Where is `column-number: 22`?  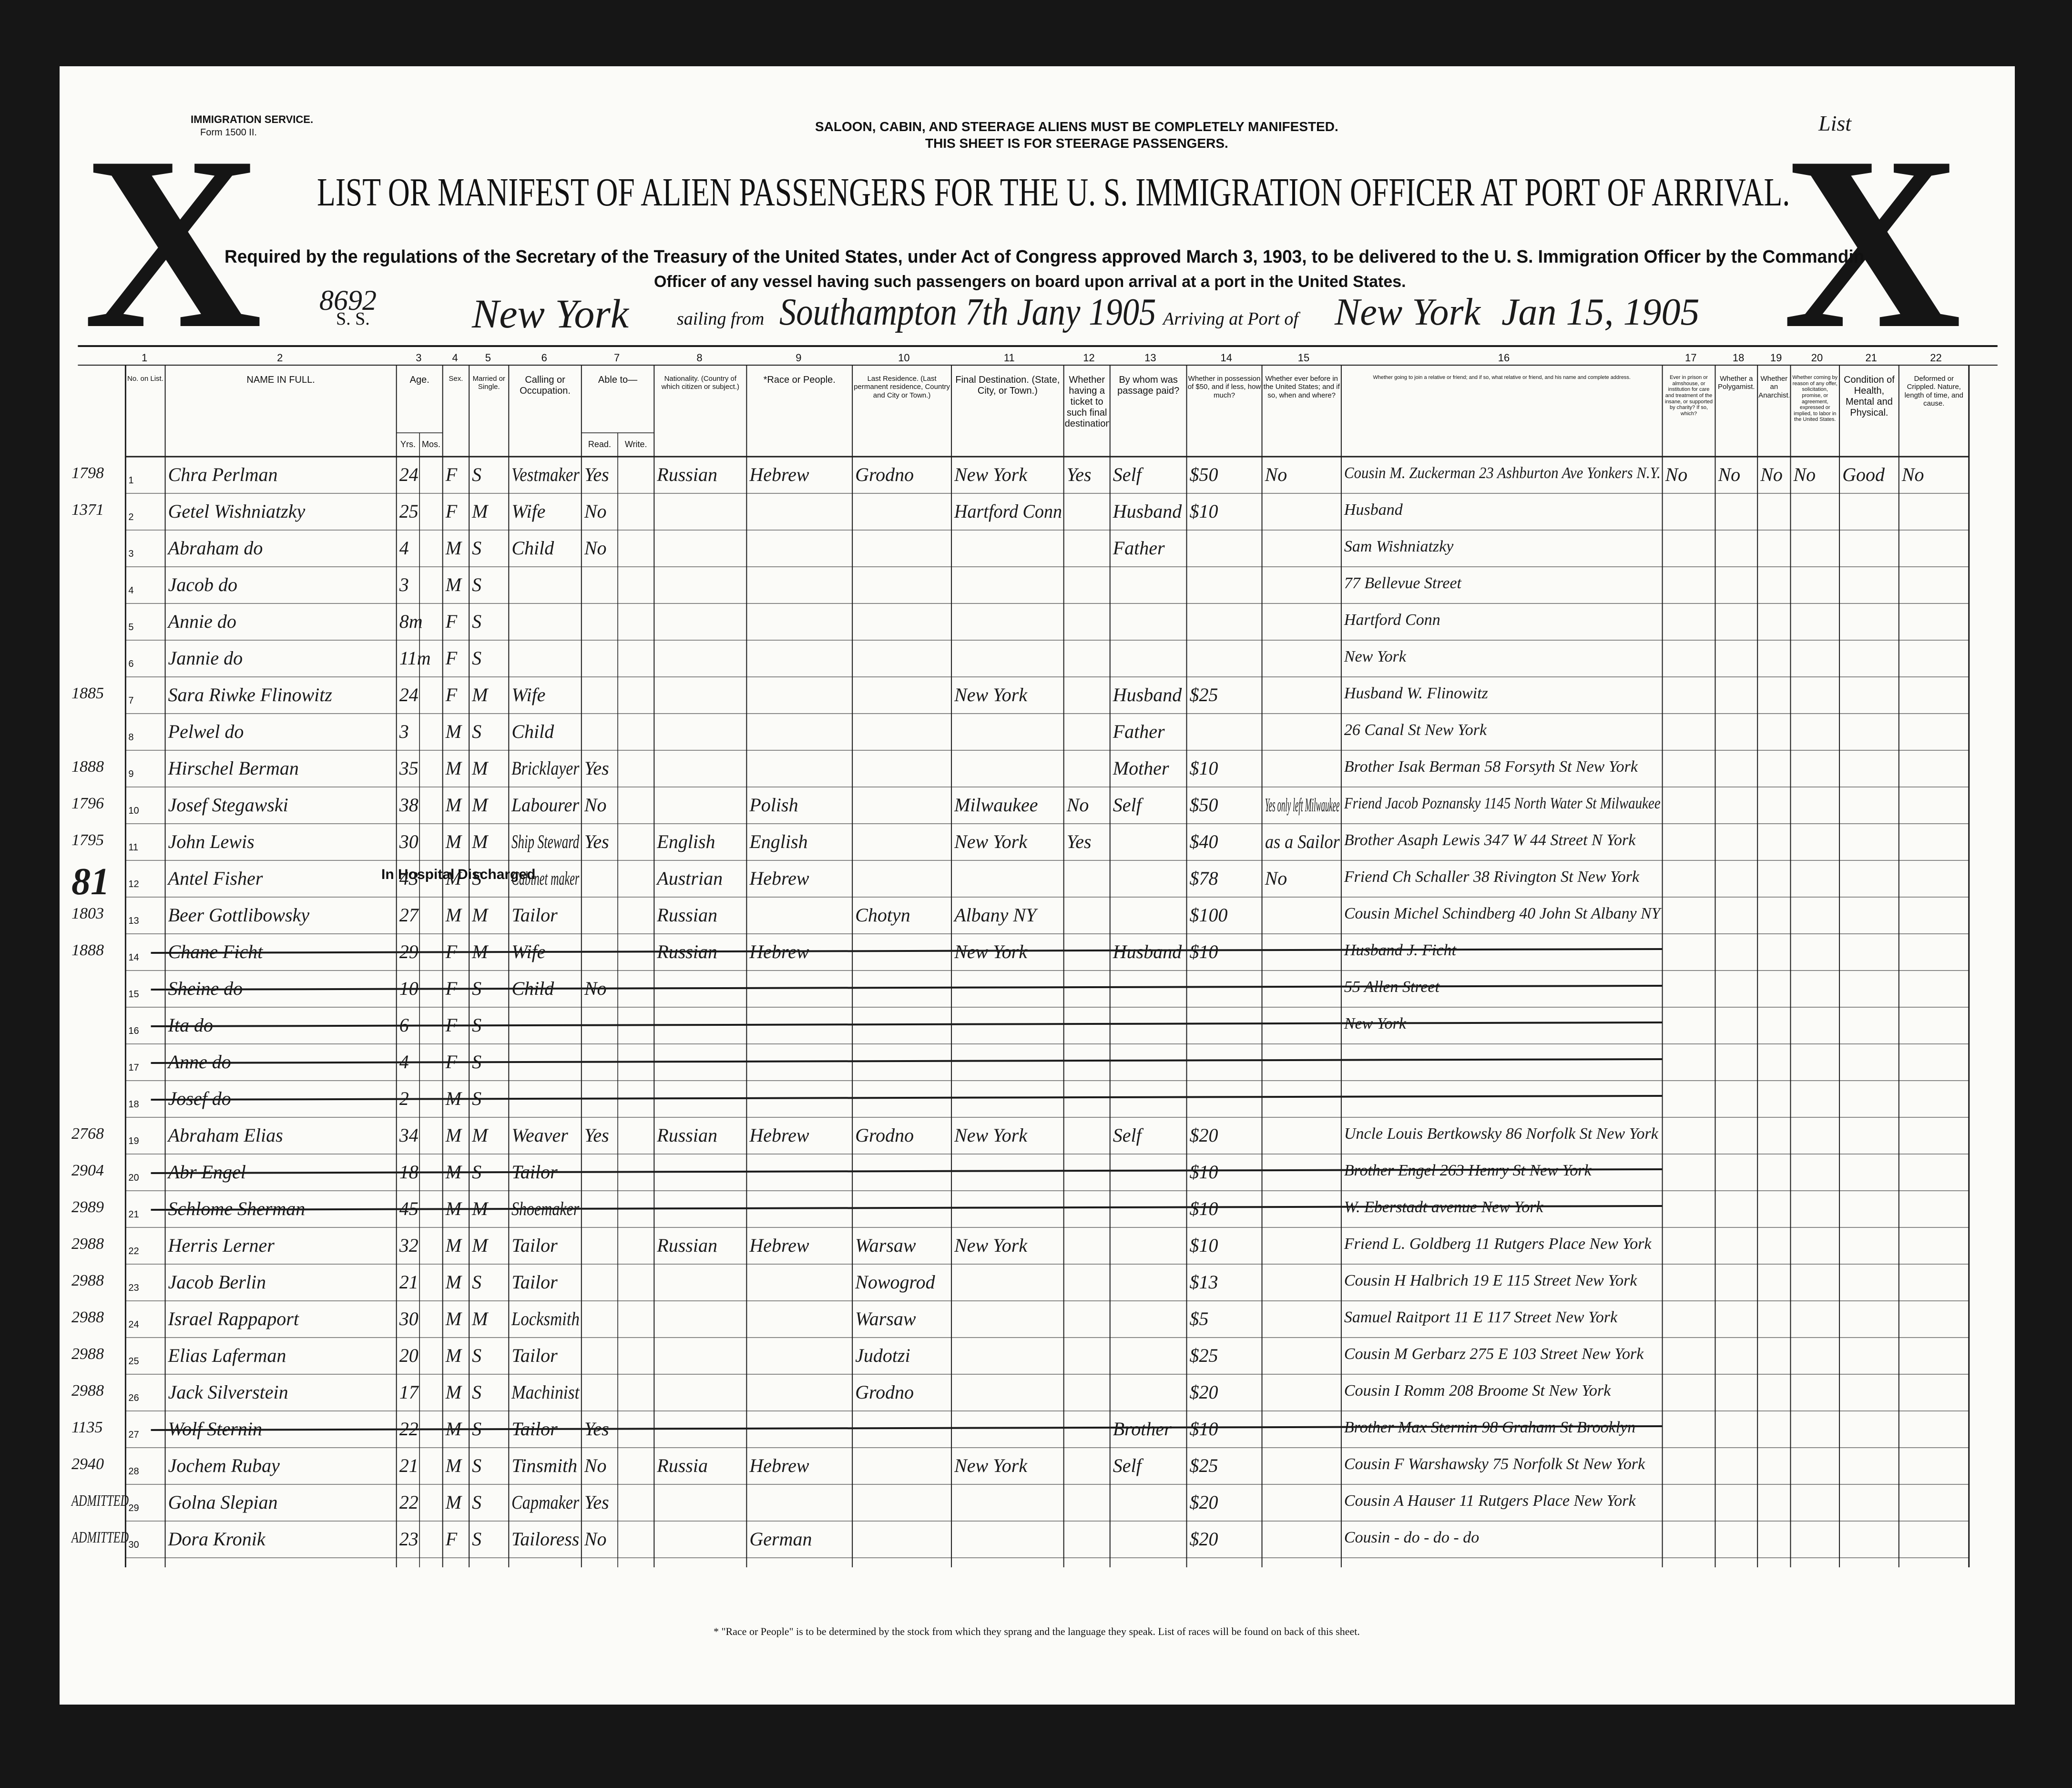
column-number: 22 is located at coordinates (1936, 358).